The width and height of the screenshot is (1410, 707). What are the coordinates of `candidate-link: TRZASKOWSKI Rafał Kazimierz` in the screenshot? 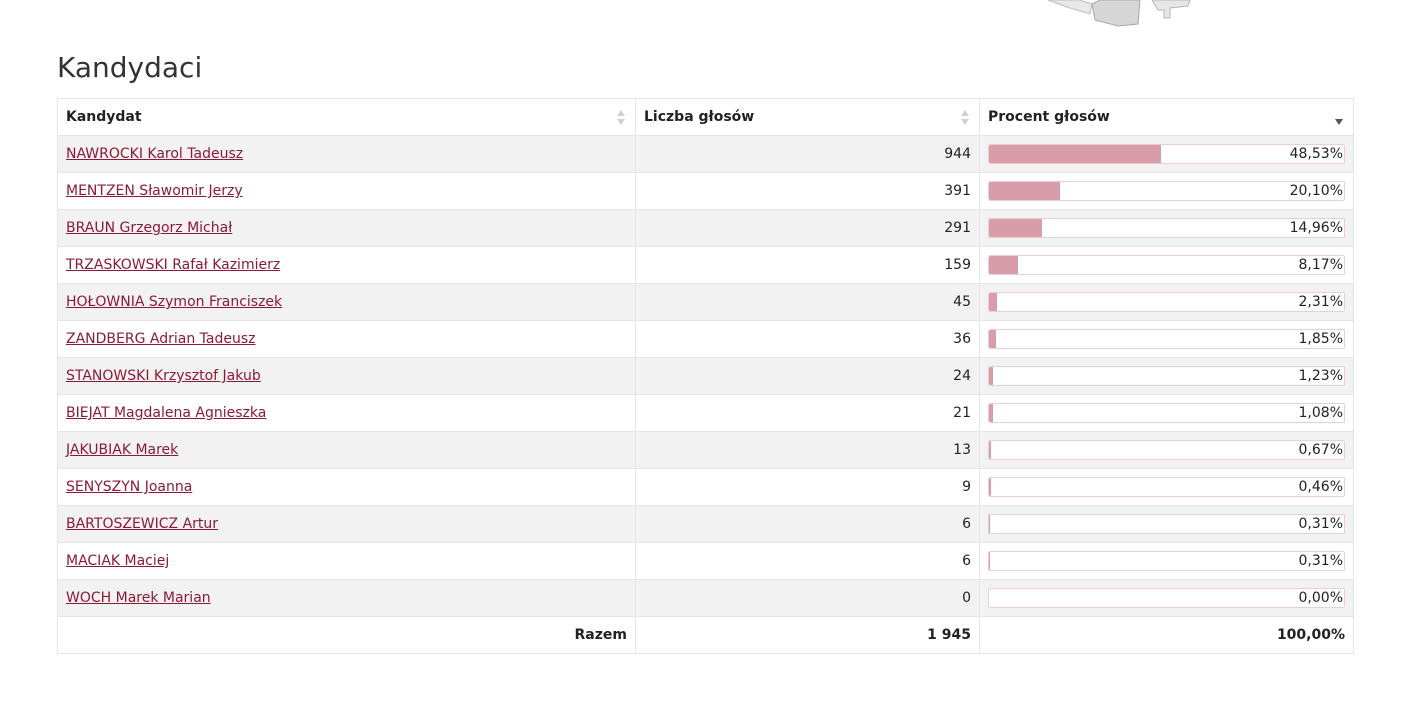 It's located at (173, 265).